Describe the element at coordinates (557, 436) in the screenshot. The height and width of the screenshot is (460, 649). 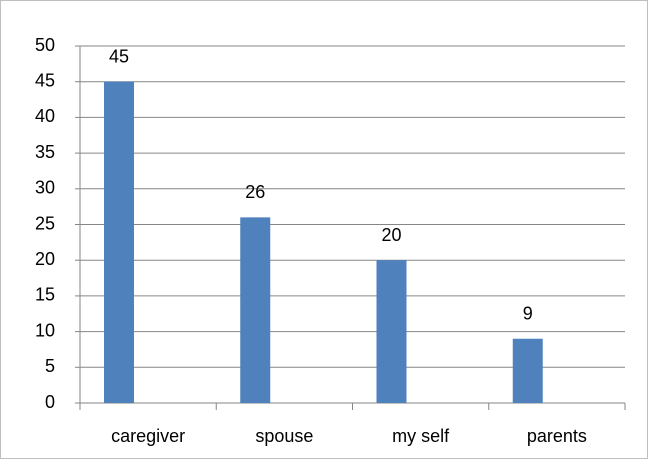
I see `x-tick-label: parents` at that location.